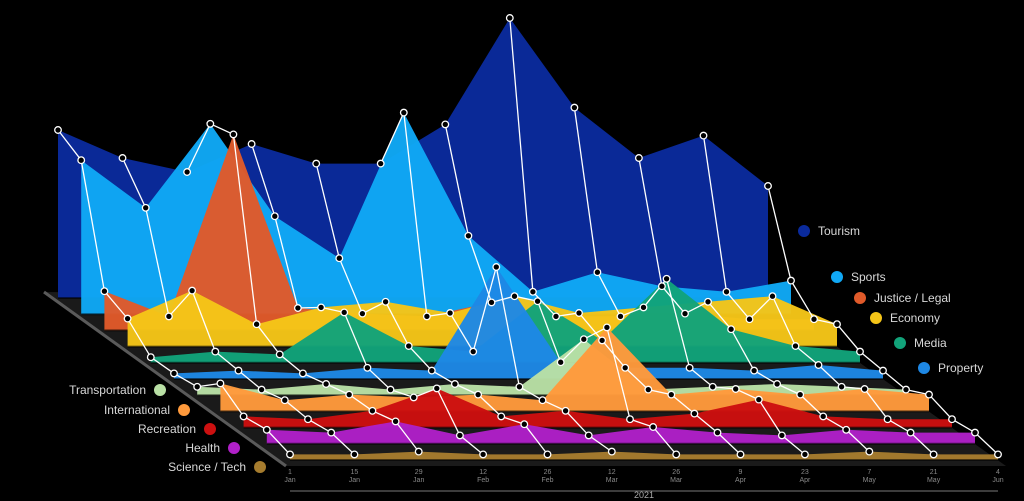 The image size is (1024, 501). What do you see at coordinates (805, 476) in the screenshot?
I see `x-tick-label: 23 Apr` at bounding box center [805, 476].